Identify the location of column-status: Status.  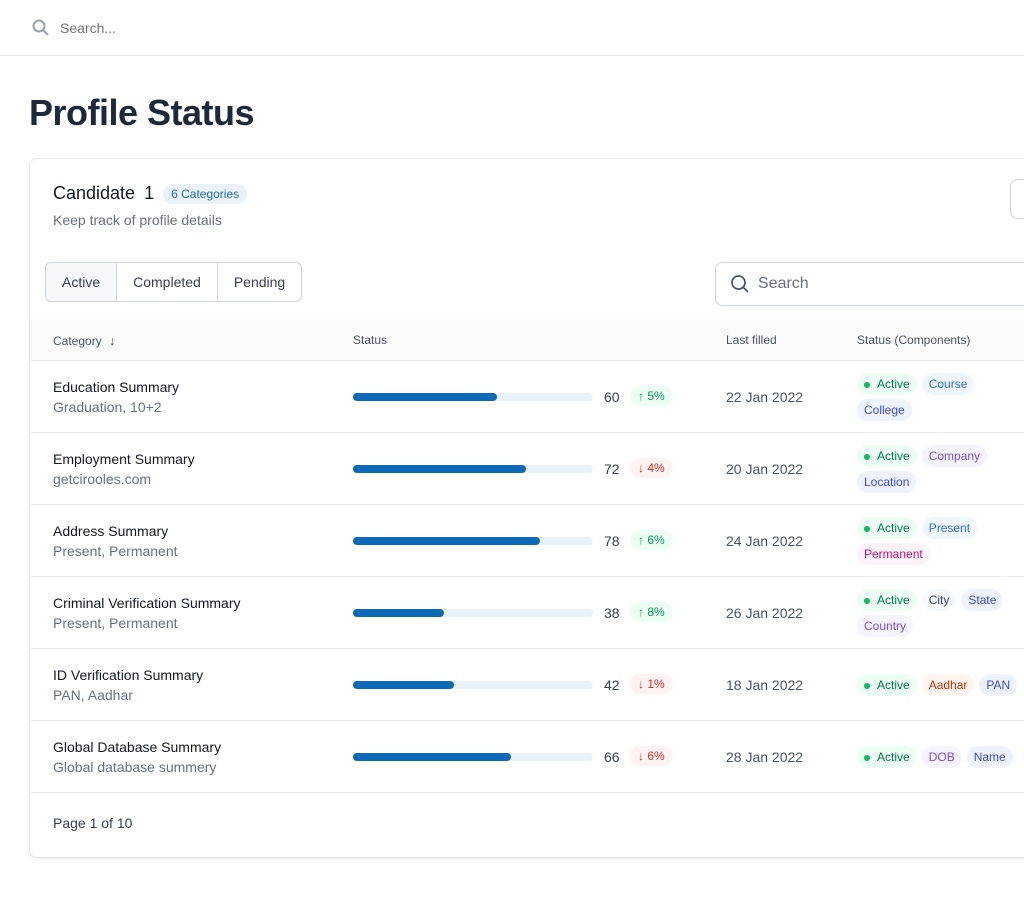
(370, 340).